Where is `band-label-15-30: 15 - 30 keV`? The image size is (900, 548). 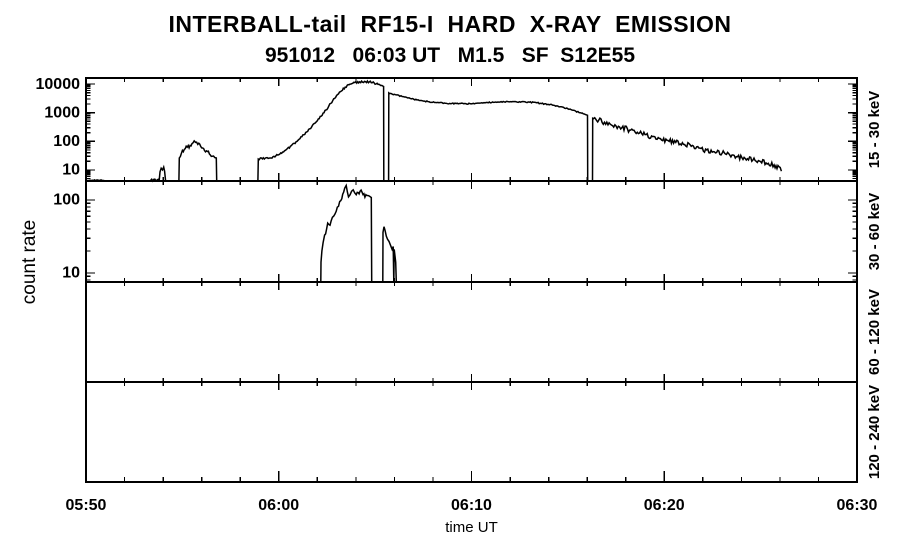 band-label-15-30: 15 - 30 keV is located at coordinates (874, 130).